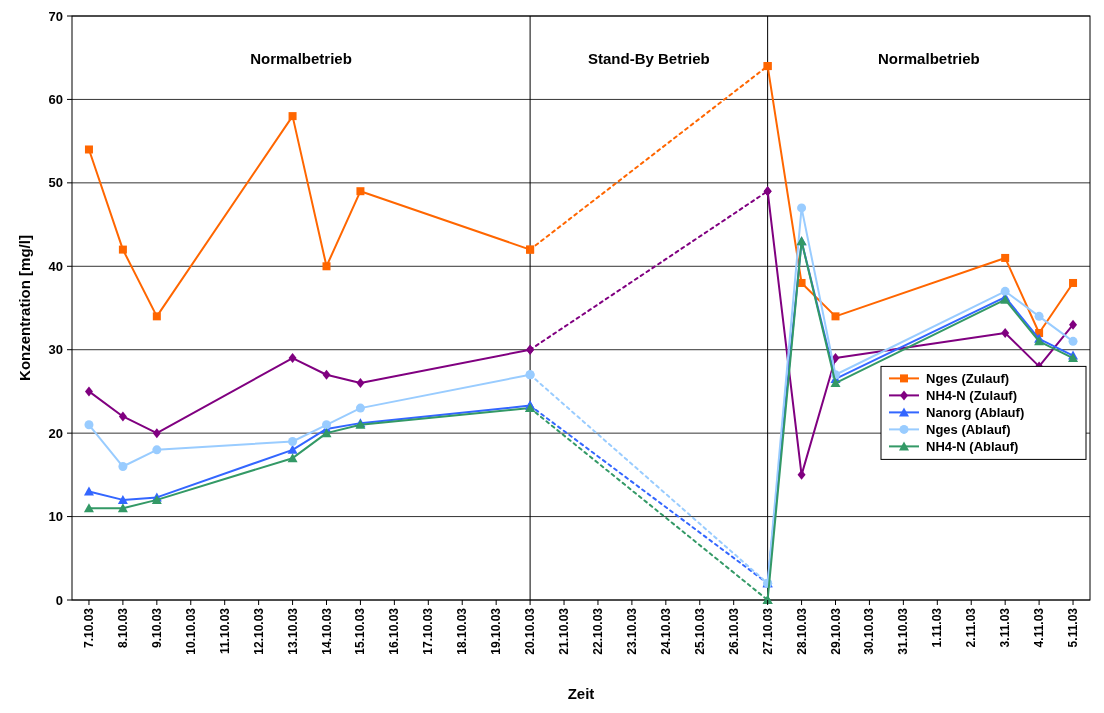 Image resolution: width=1104 pixels, height=713 pixels. I want to click on x-tick-label: 22.10.03, so click(597, 631).